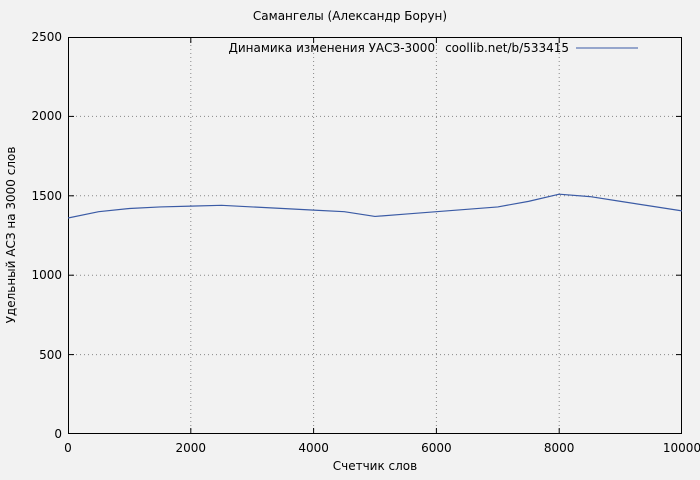  What do you see at coordinates (46, 195) in the screenshot?
I see `y-tick-label: 1500` at bounding box center [46, 195].